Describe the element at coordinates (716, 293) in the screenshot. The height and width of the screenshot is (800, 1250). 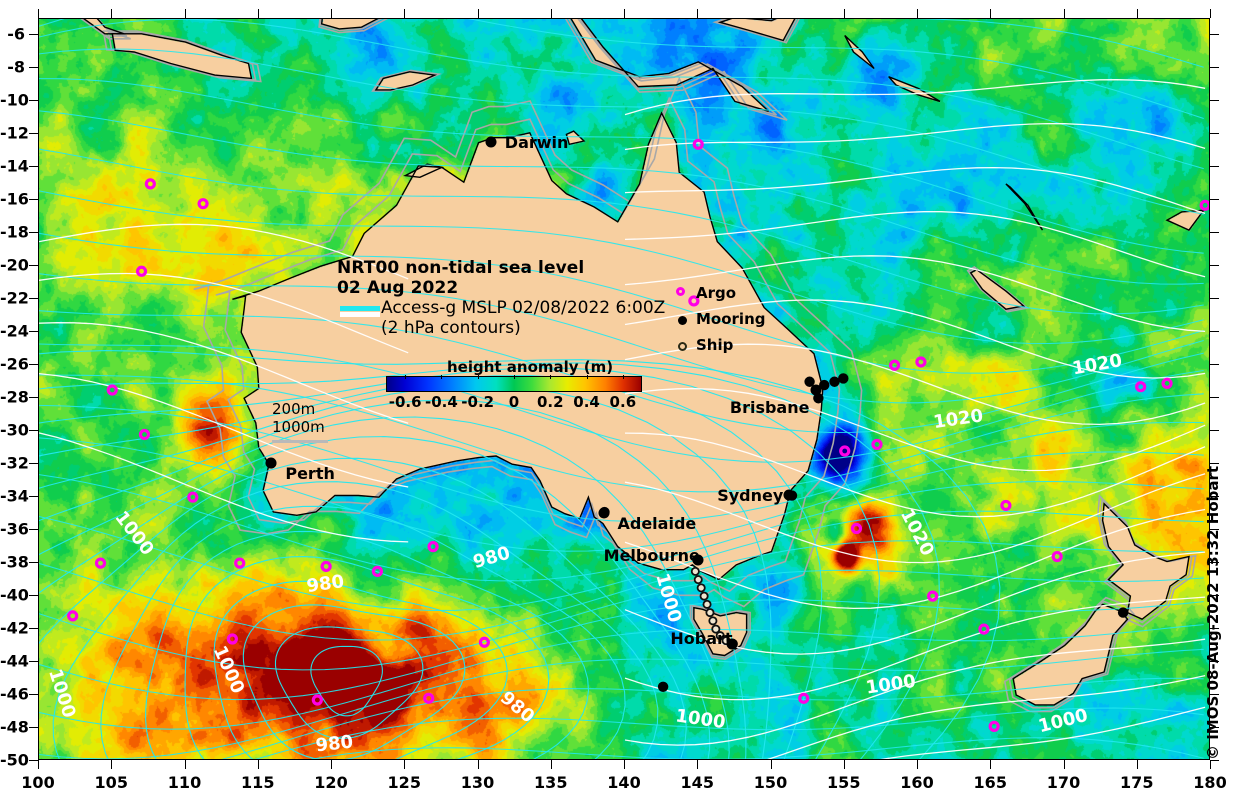
I see `legend-label-argo: Argo` at that location.